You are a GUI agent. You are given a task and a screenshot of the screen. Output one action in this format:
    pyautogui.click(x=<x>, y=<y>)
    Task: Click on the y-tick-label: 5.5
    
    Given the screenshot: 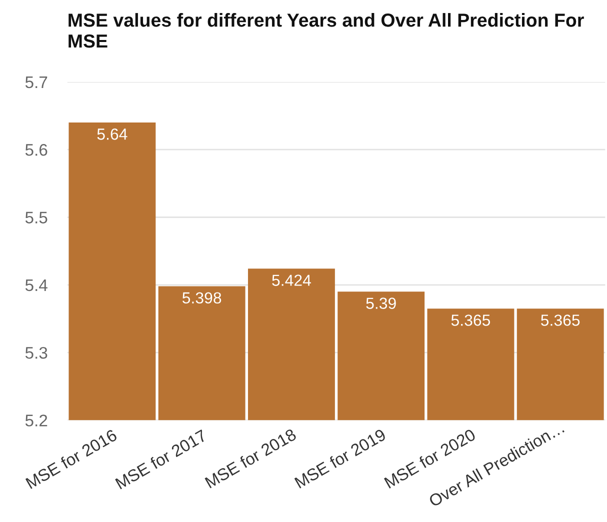 What is the action you would take?
    pyautogui.click(x=36, y=218)
    